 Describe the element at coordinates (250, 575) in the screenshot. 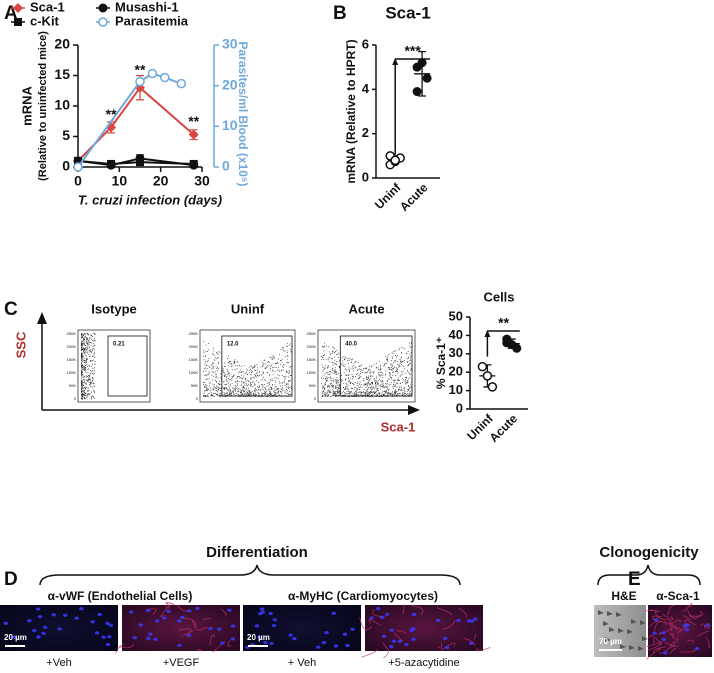

I see `brace` at that location.